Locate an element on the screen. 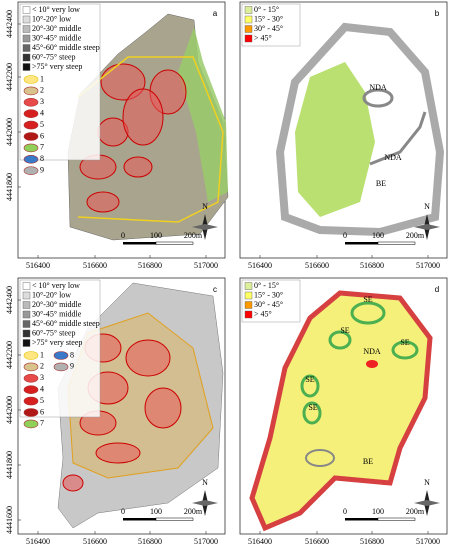  legend-label: 10°-20° low is located at coordinates (51, 294).